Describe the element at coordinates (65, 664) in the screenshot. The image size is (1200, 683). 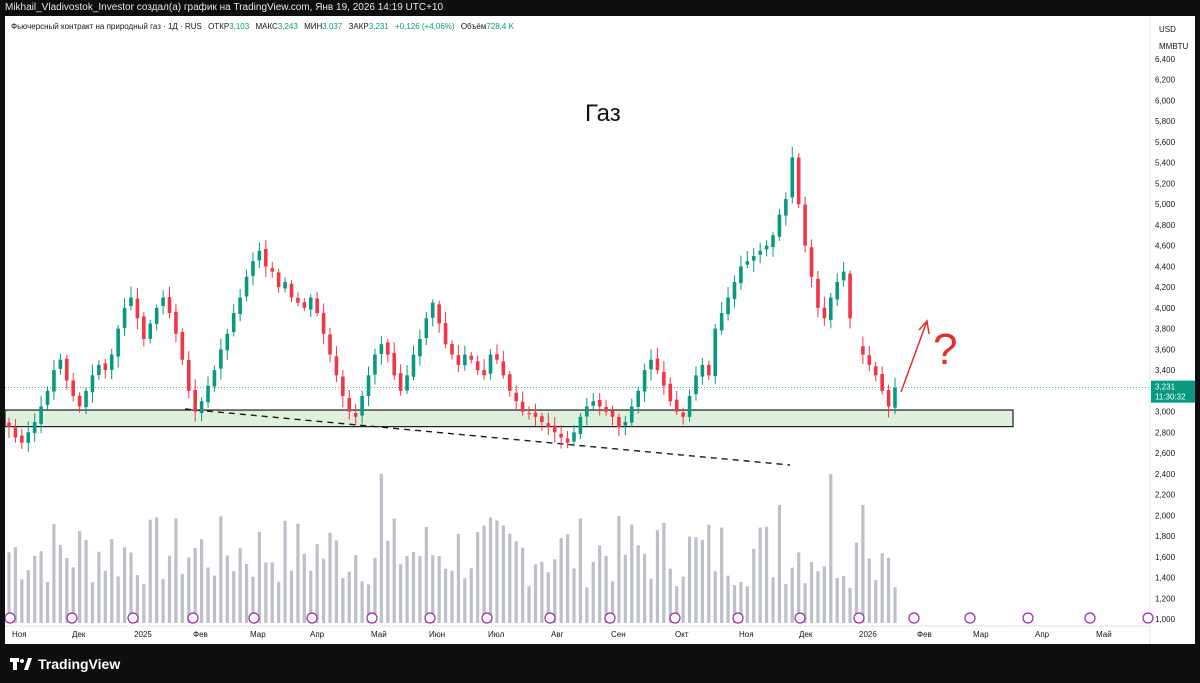
I see `tradingview-brand: TradingView` at that location.